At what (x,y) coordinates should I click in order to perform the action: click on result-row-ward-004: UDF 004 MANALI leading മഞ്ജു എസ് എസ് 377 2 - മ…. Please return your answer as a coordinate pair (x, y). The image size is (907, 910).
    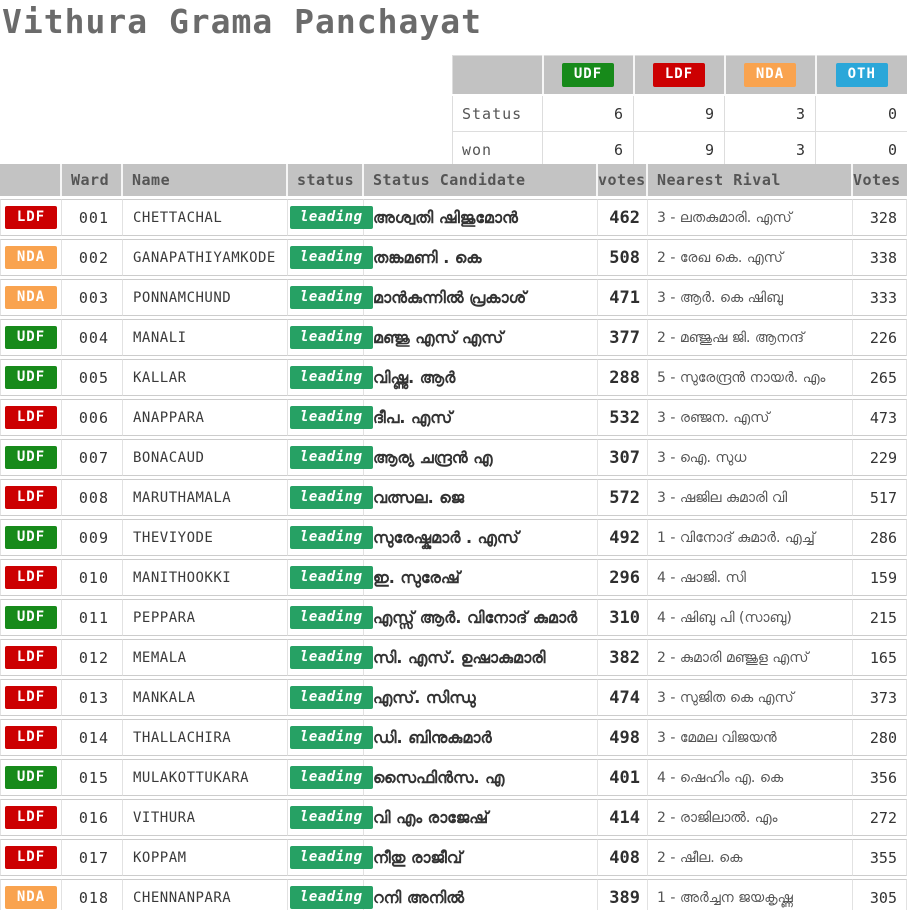
    Looking at the image, I should click on (453, 337).